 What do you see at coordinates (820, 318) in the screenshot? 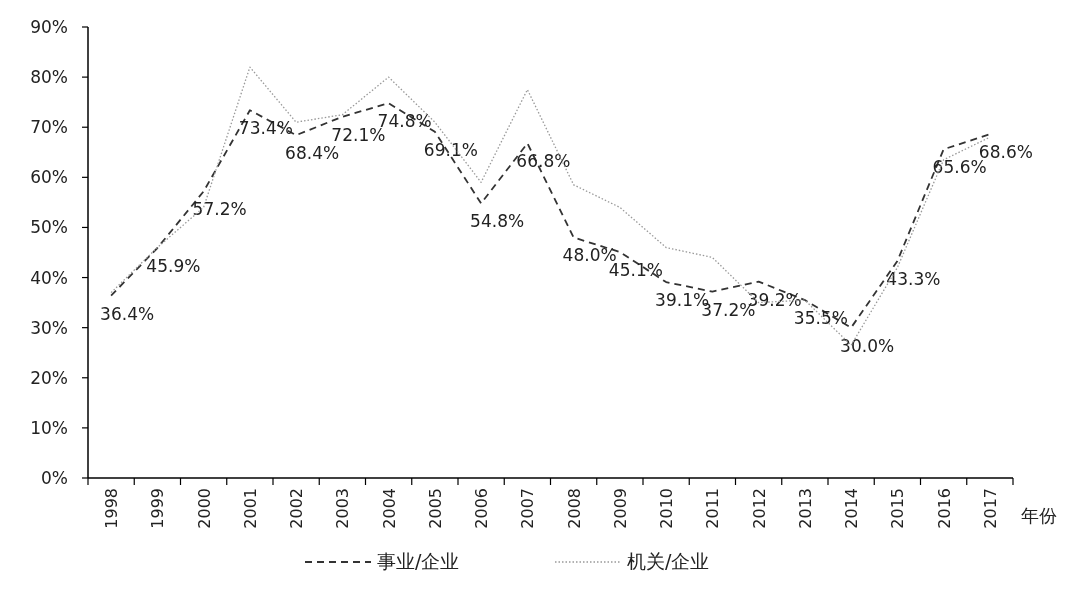
I see `data-label: 35.5%` at bounding box center [820, 318].